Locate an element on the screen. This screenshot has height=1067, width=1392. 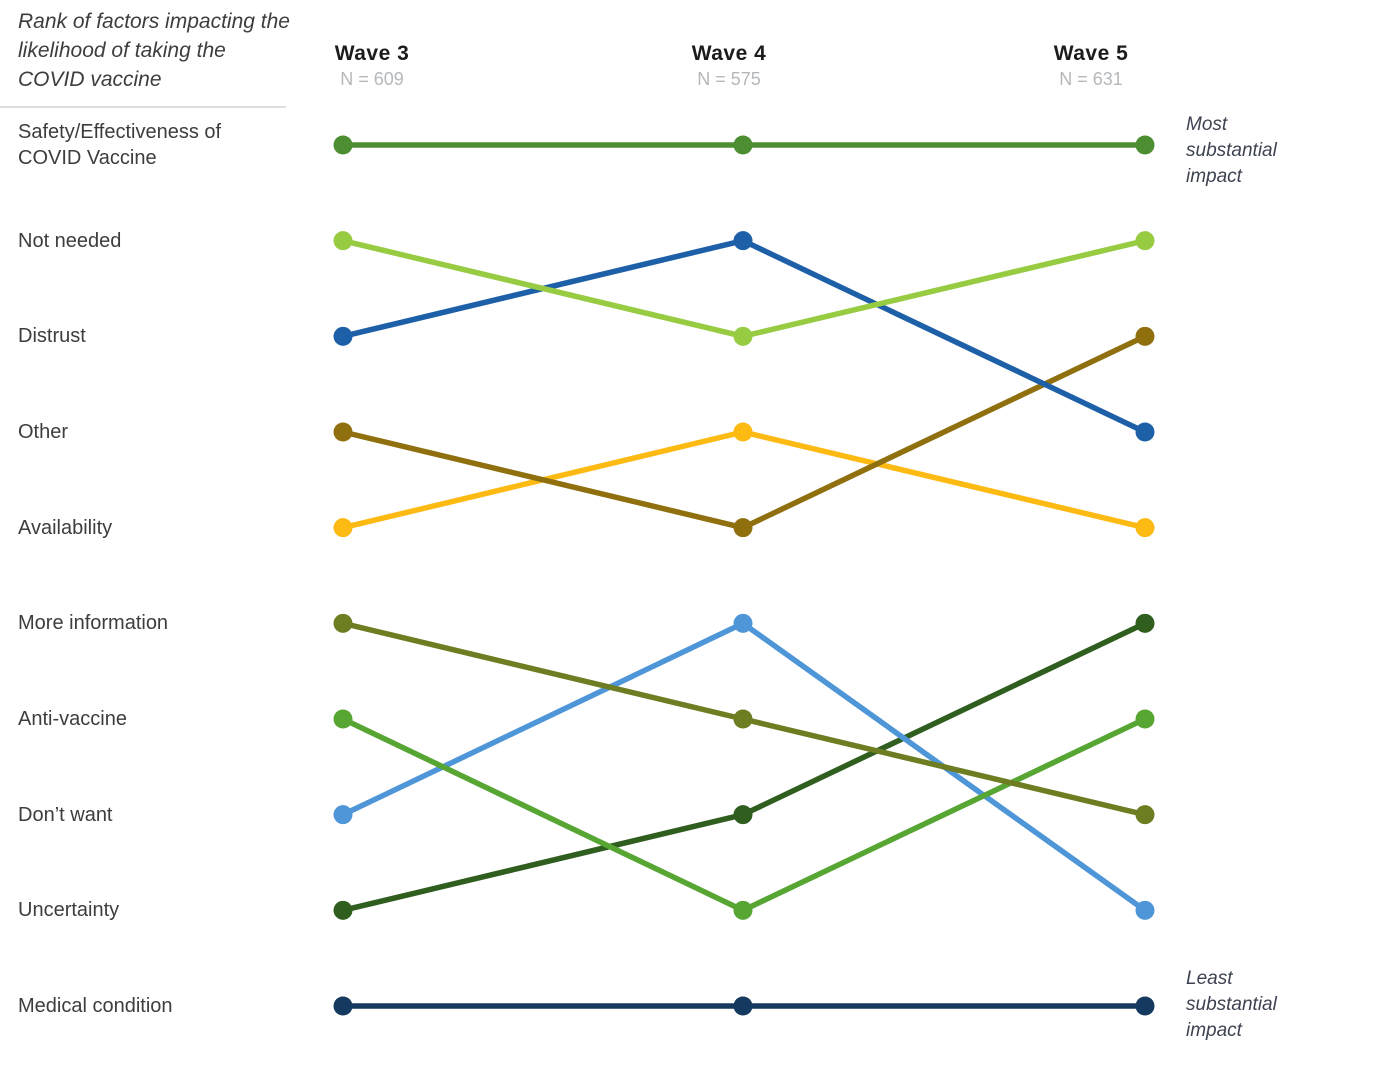
series-not-needed is located at coordinates (744, 288).